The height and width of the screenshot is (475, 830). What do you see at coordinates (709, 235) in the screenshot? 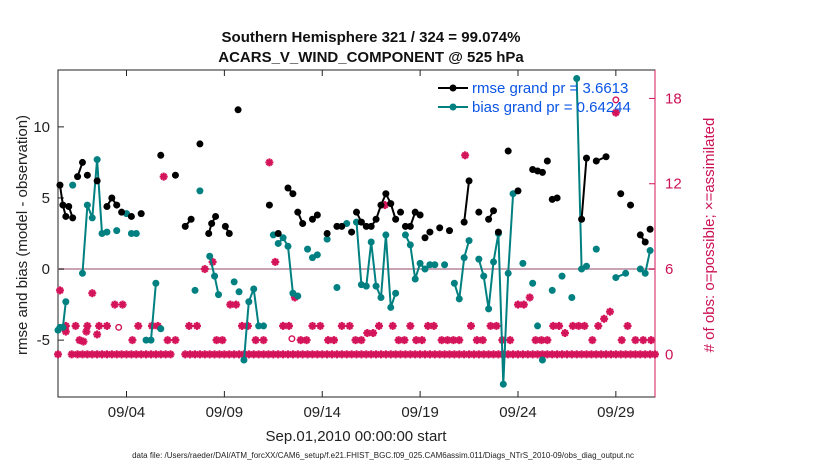
I see `y2-axis-label: # of obs: o=possible; ×=assimilated` at bounding box center [709, 235].